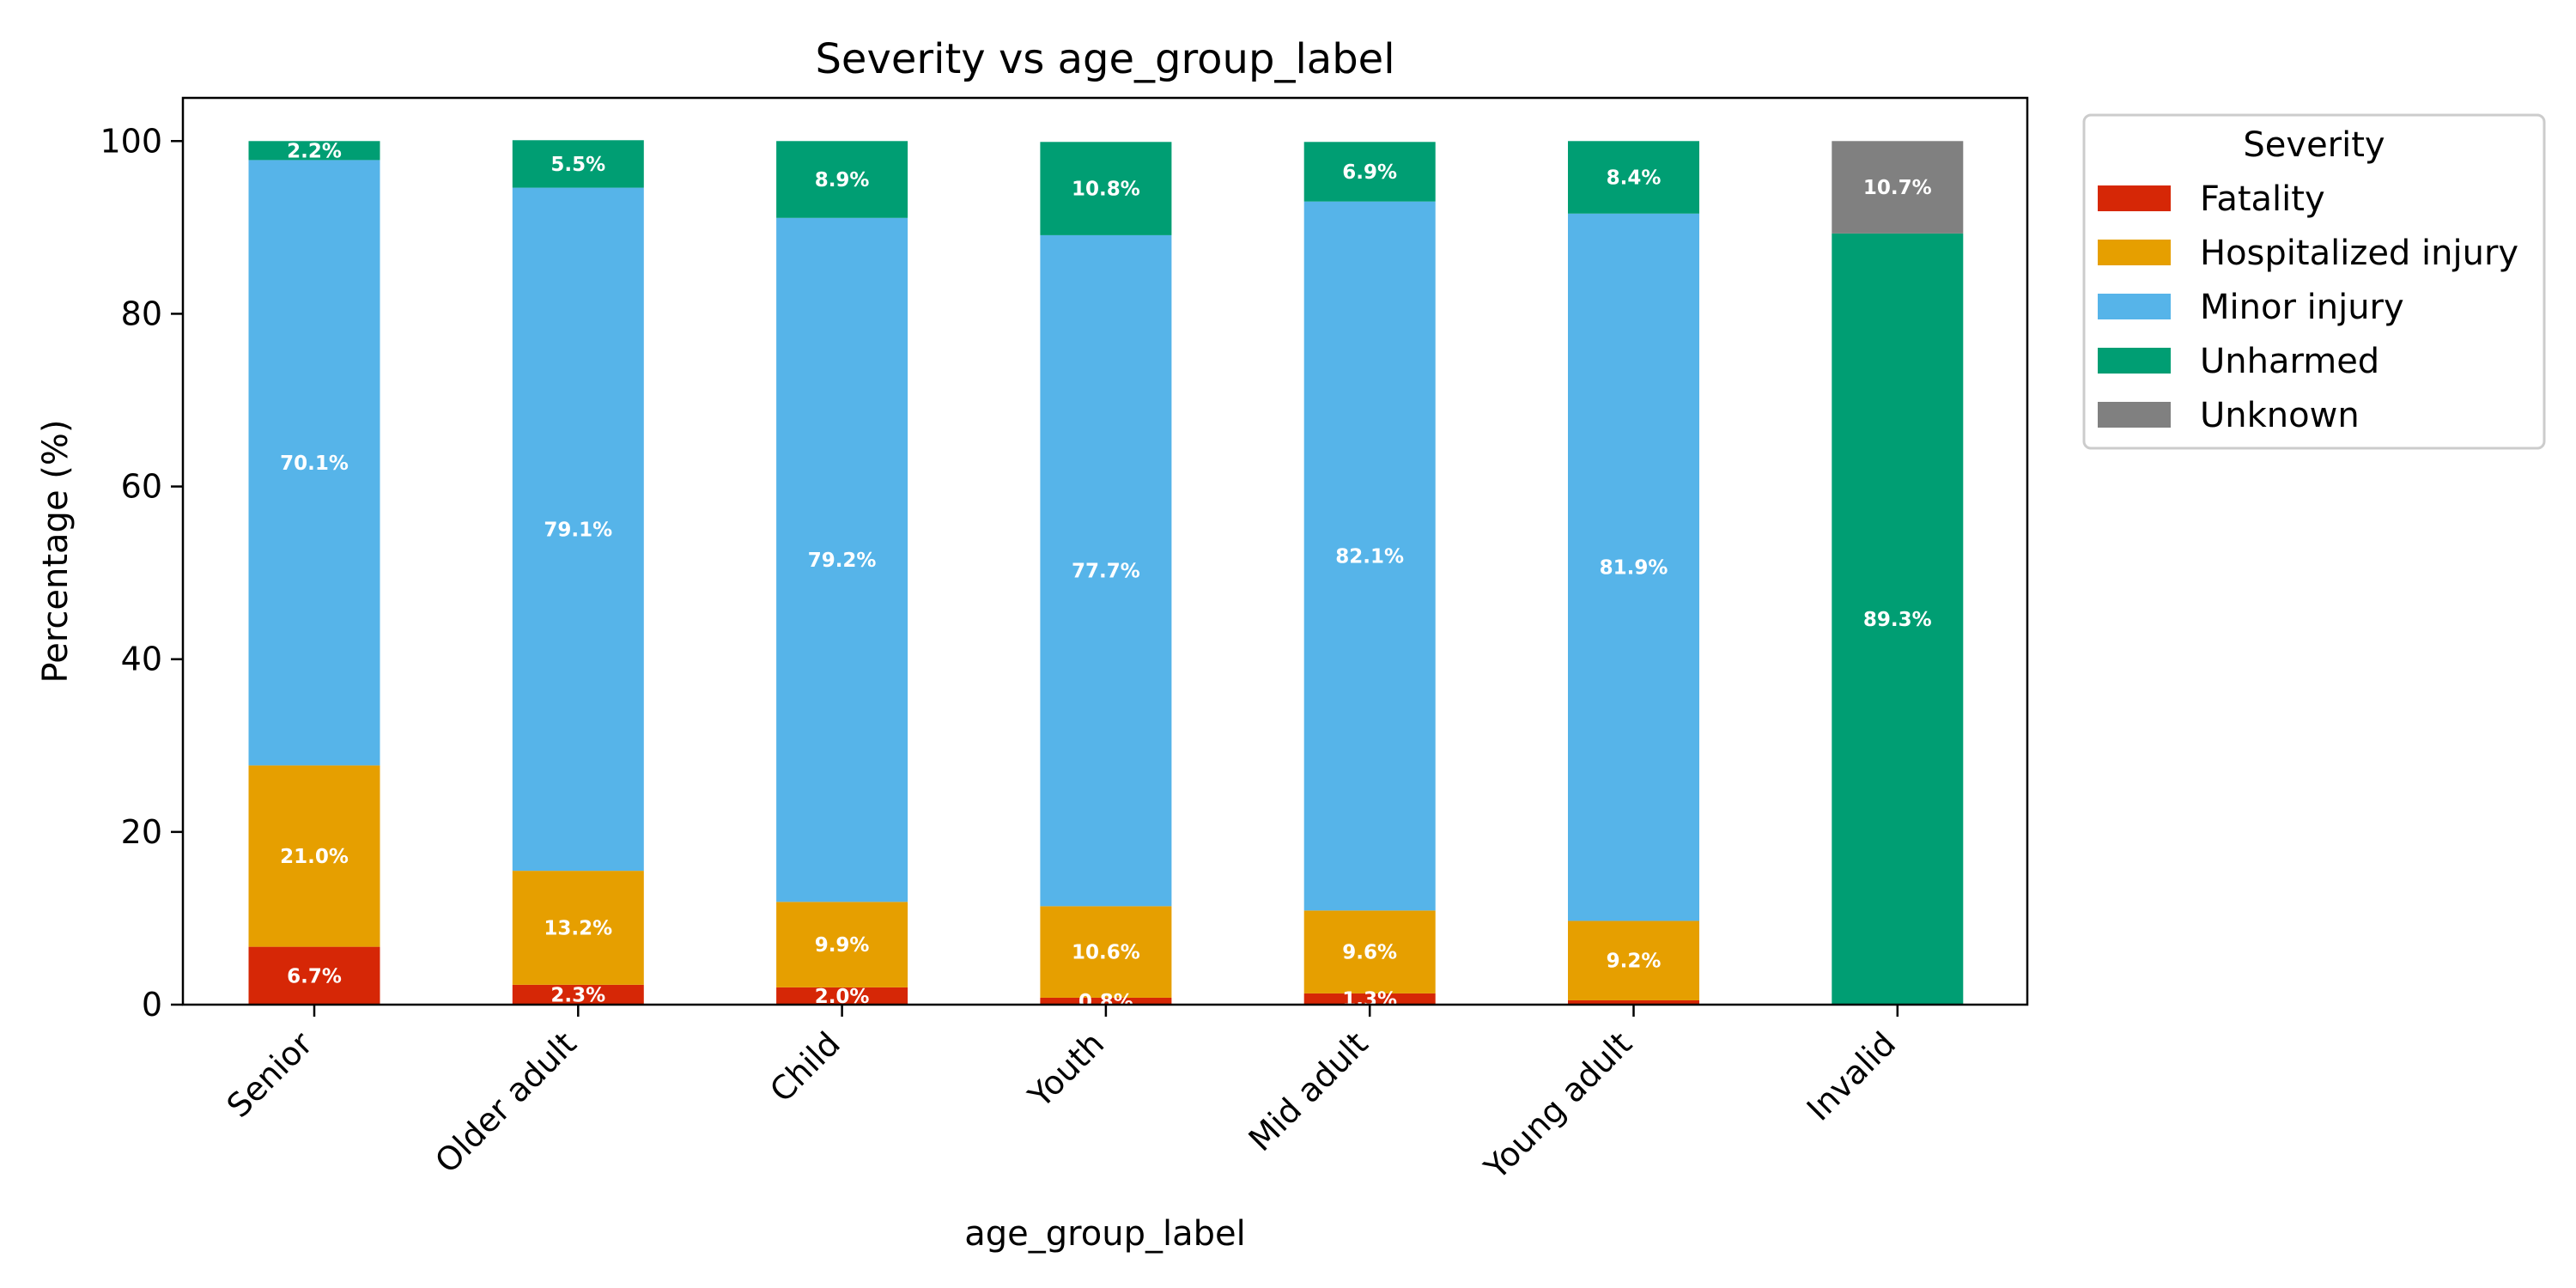 The image size is (2576, 1288). I want to click on data-label: 89.3%, so click(1897, 620).